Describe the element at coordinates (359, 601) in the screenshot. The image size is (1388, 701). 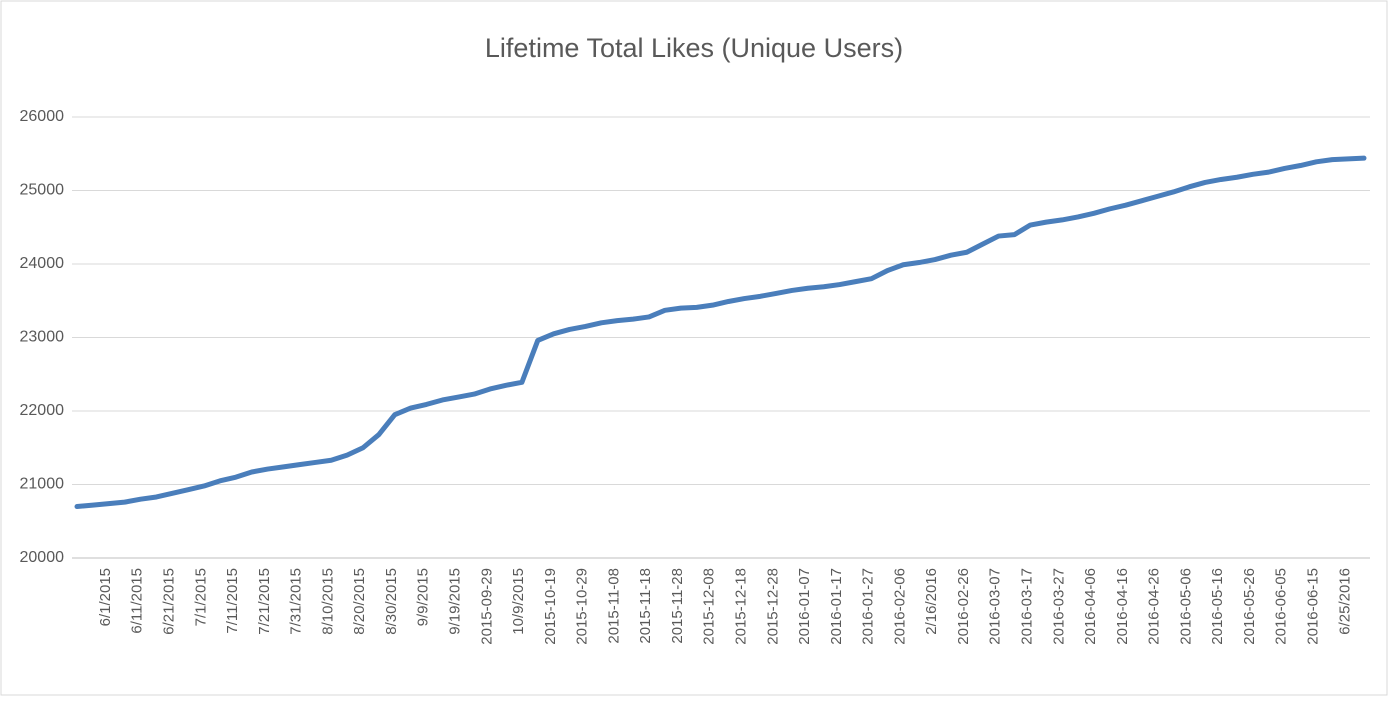
I see `x-tick-label: 8/20/2015` at that location.